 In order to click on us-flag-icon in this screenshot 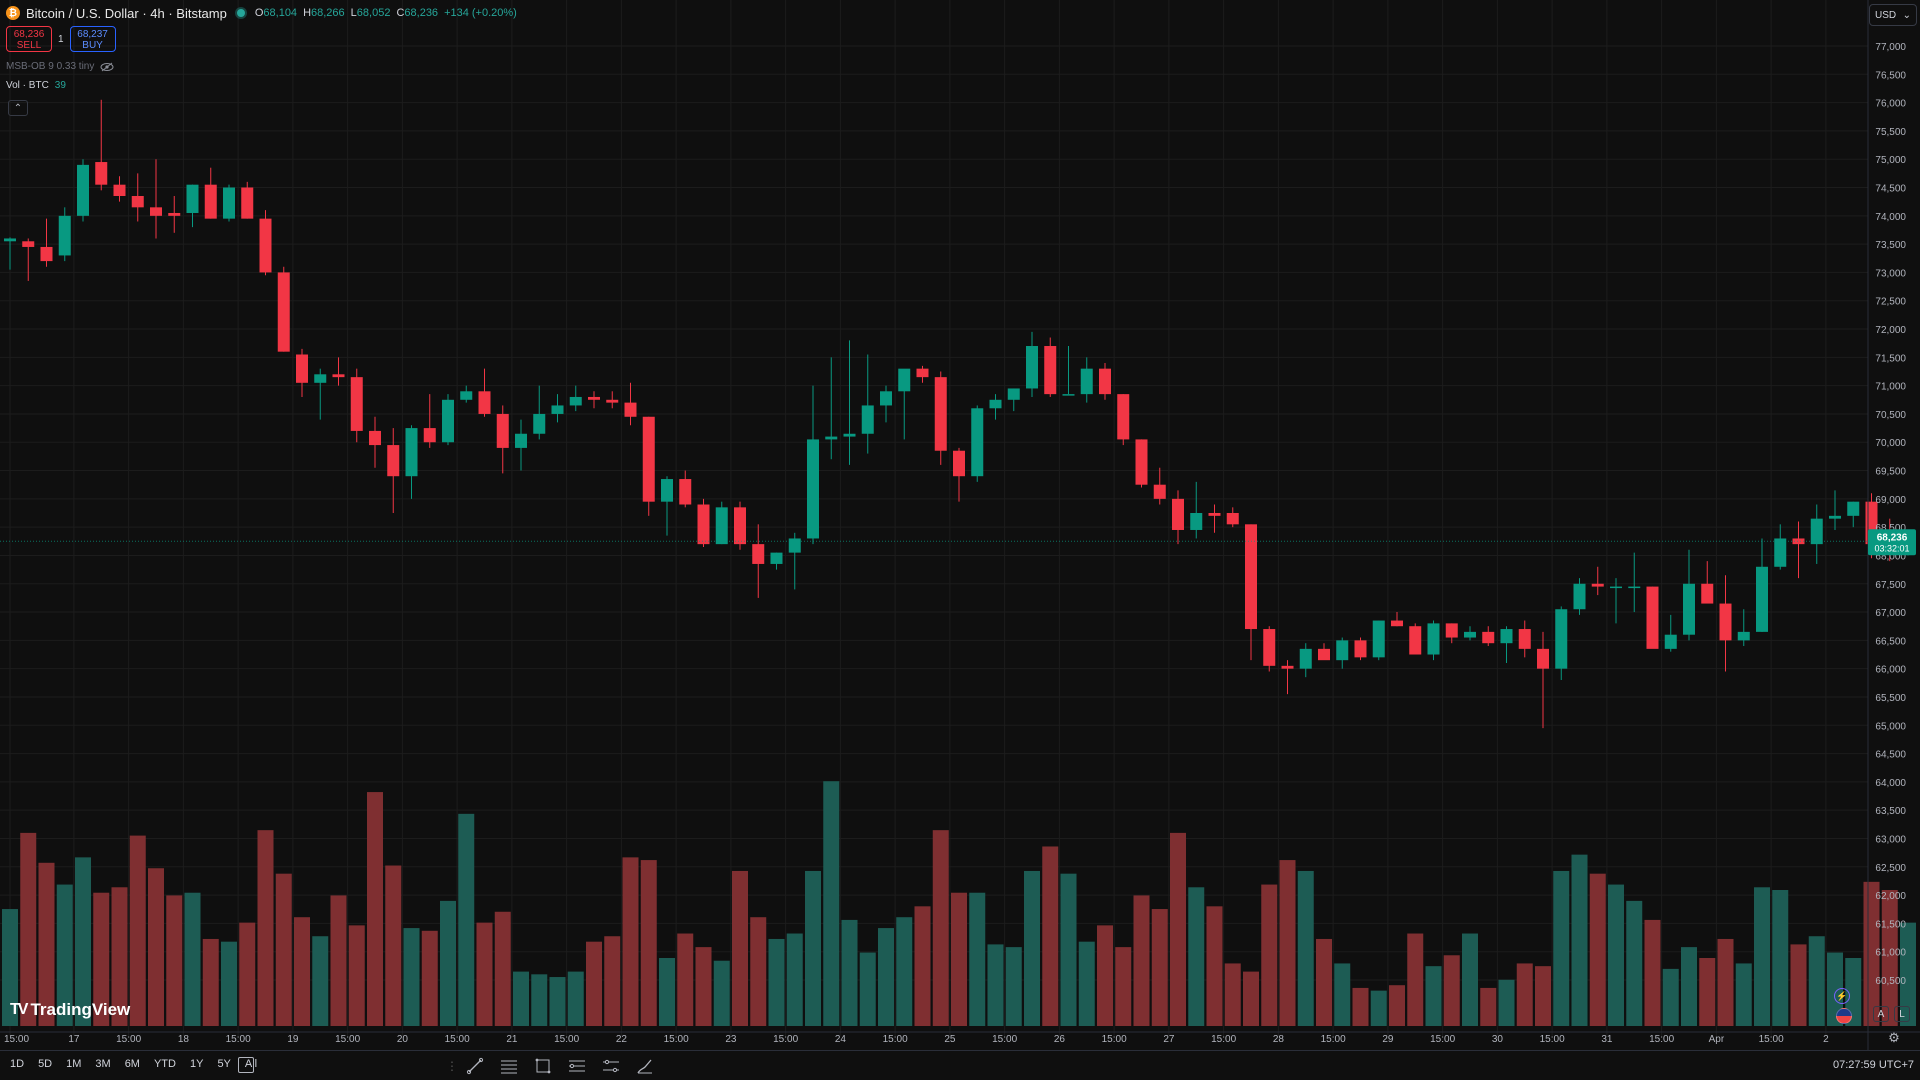, I will do `click(1844, 1016)`.